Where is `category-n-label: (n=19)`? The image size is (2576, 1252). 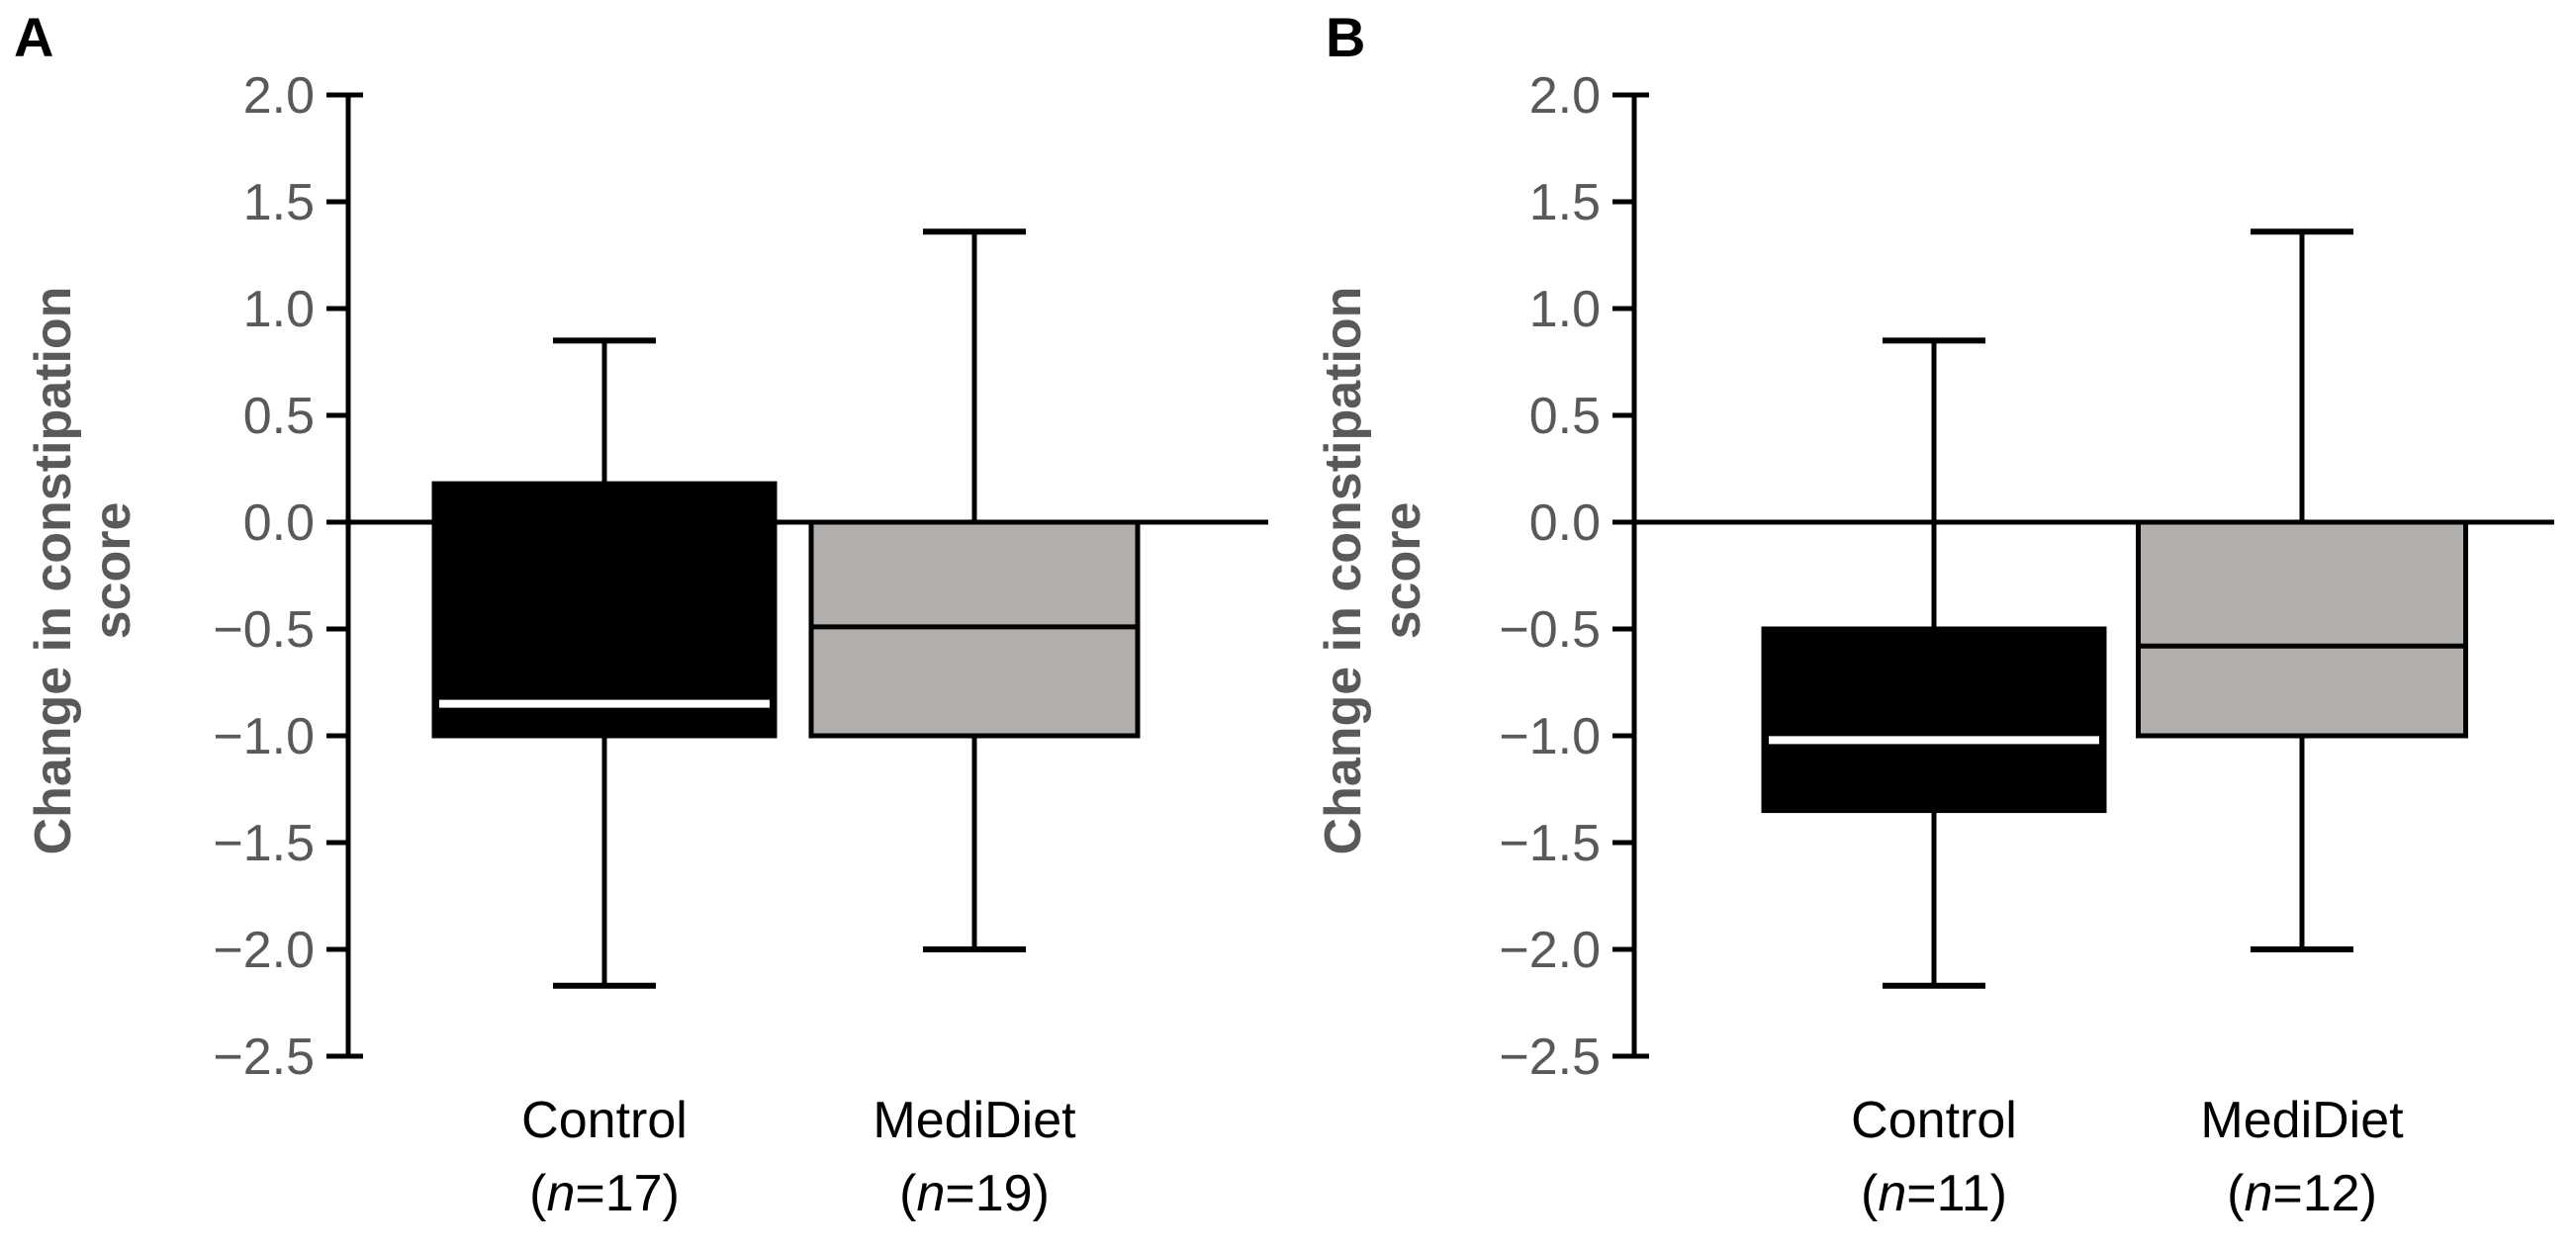 category-n-label: (n=19) is located at coordinates (974, 1193).